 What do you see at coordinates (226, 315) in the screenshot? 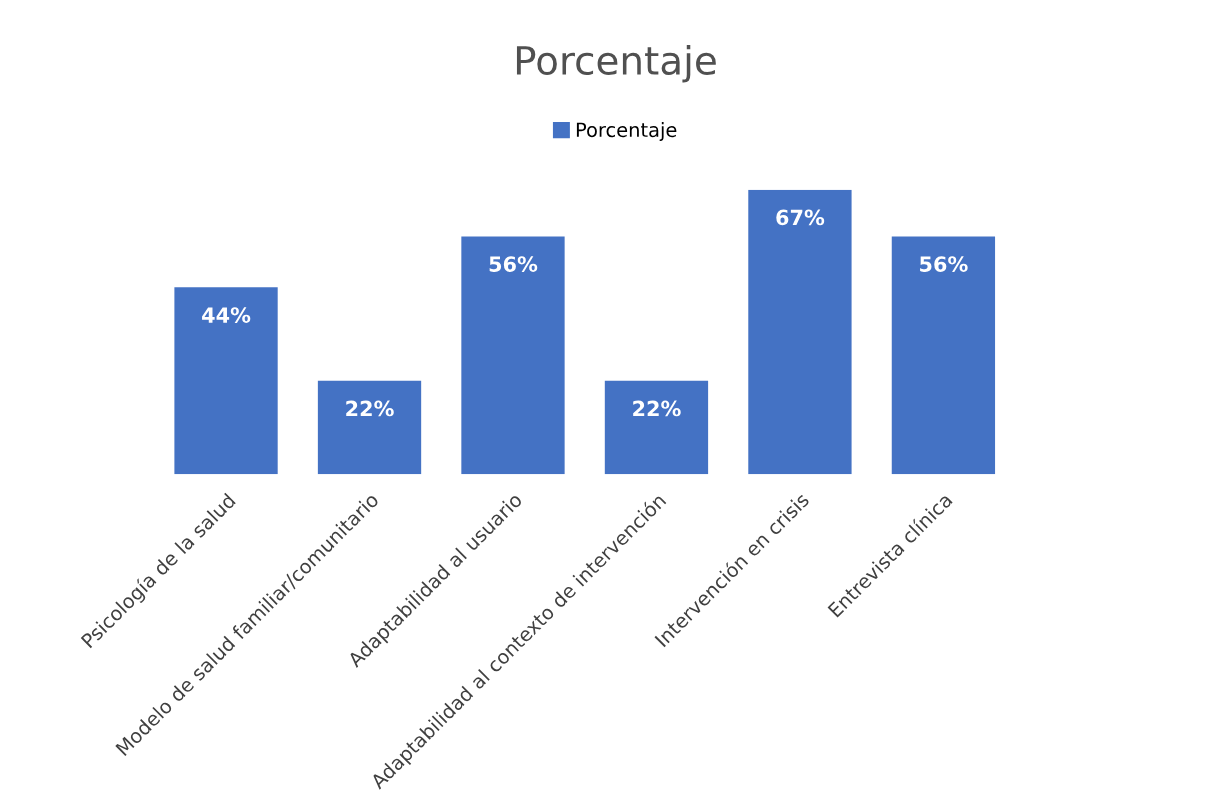
I see `data-label: 44%` at bounding box center [226, 315].